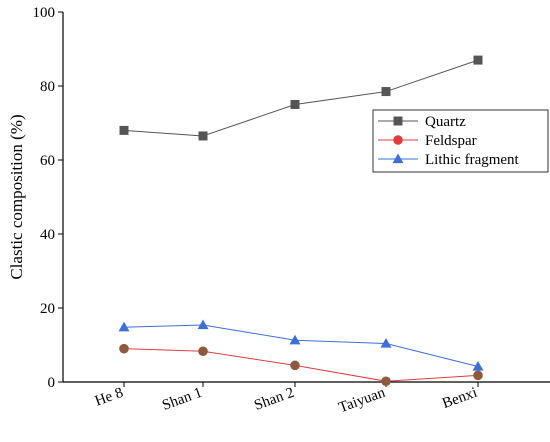  Describe the element at coordinates (16, 196) in the screenshot. I see `y-axis-title: Clastic composition (%)` at that location.